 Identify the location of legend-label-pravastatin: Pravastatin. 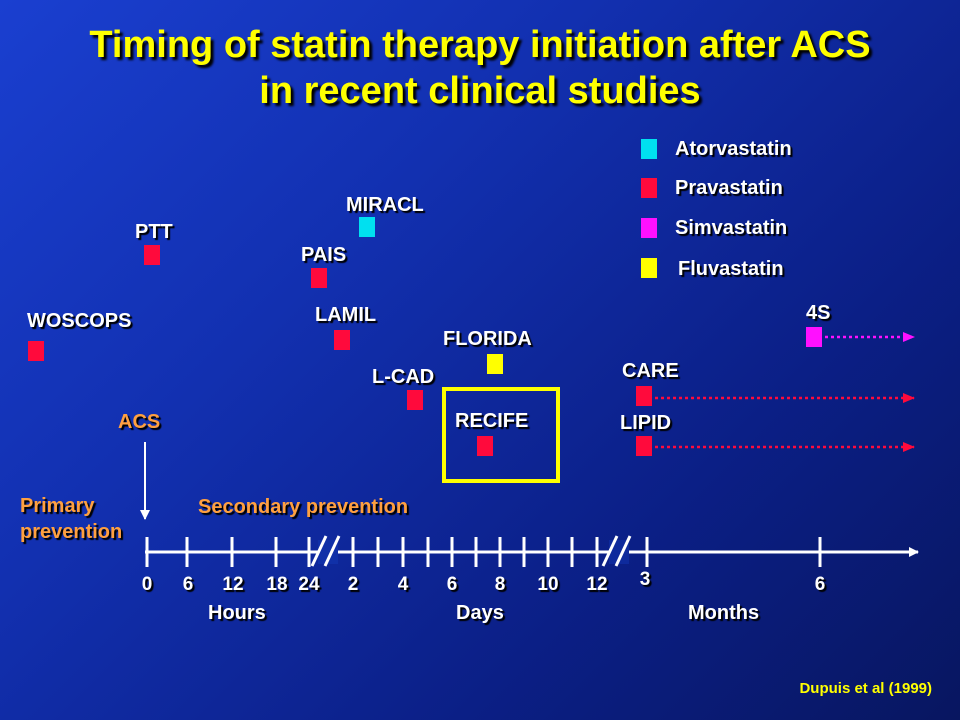
(729, 188).